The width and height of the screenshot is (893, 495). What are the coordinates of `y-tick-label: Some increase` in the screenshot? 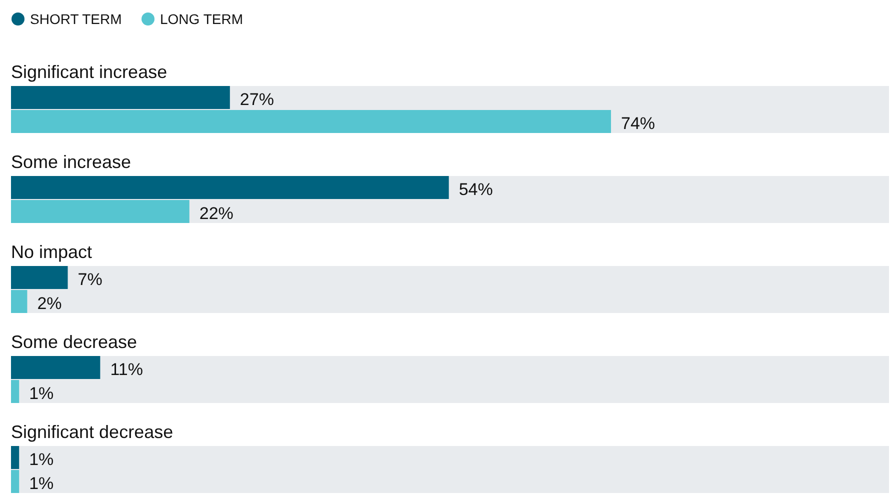 It's located at (71, 162).